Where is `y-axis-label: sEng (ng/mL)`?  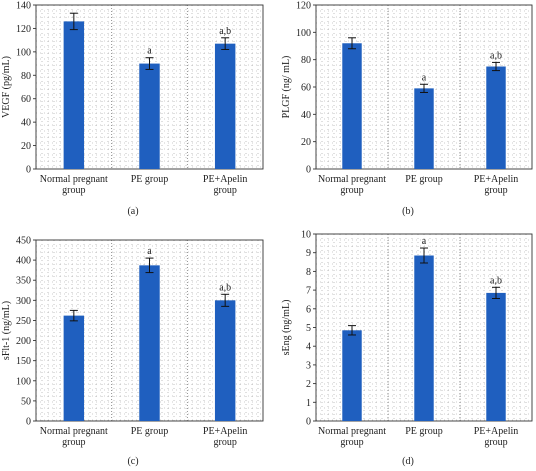 y-axis-label: sEng (ng/mL) is located at coordinates (286, 328).